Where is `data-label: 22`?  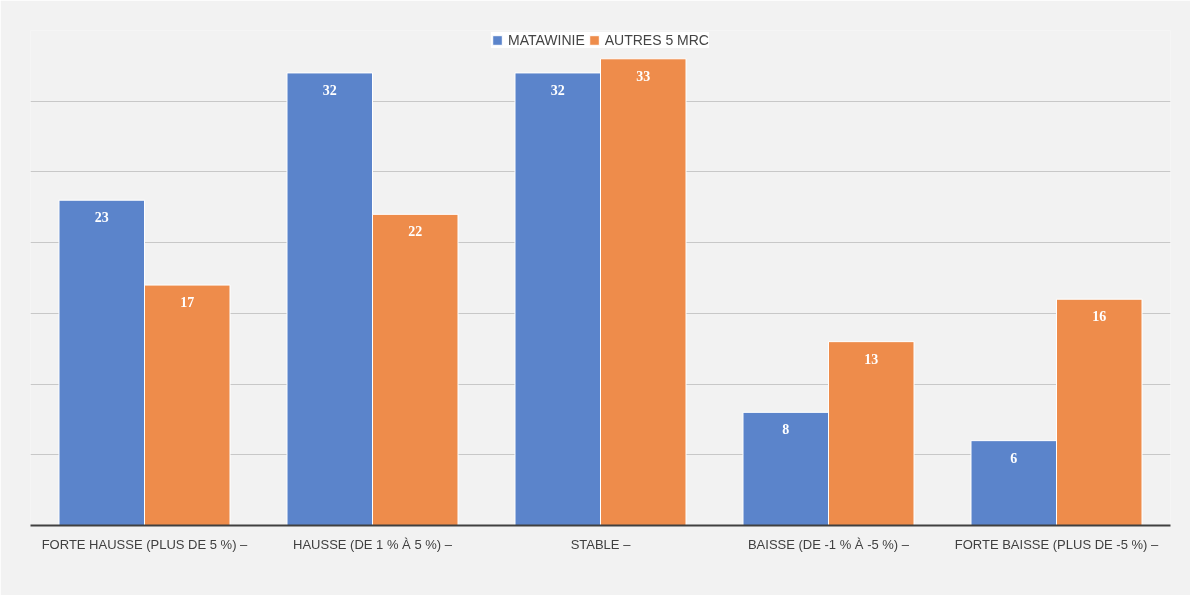
data-label: 22 is located at coordinates (415, 232).